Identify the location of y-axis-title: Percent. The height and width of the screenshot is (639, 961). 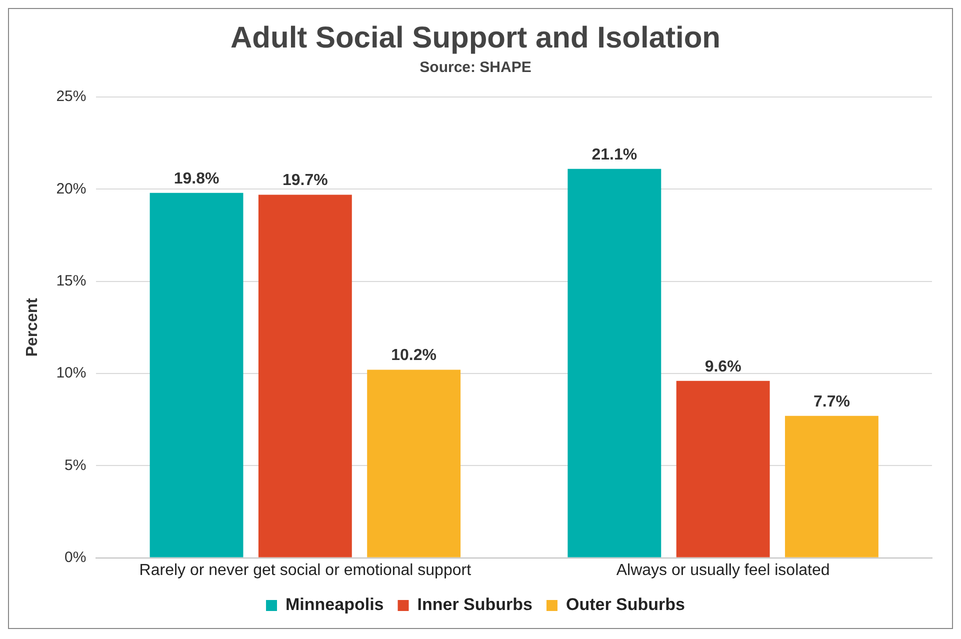
(33, 327).